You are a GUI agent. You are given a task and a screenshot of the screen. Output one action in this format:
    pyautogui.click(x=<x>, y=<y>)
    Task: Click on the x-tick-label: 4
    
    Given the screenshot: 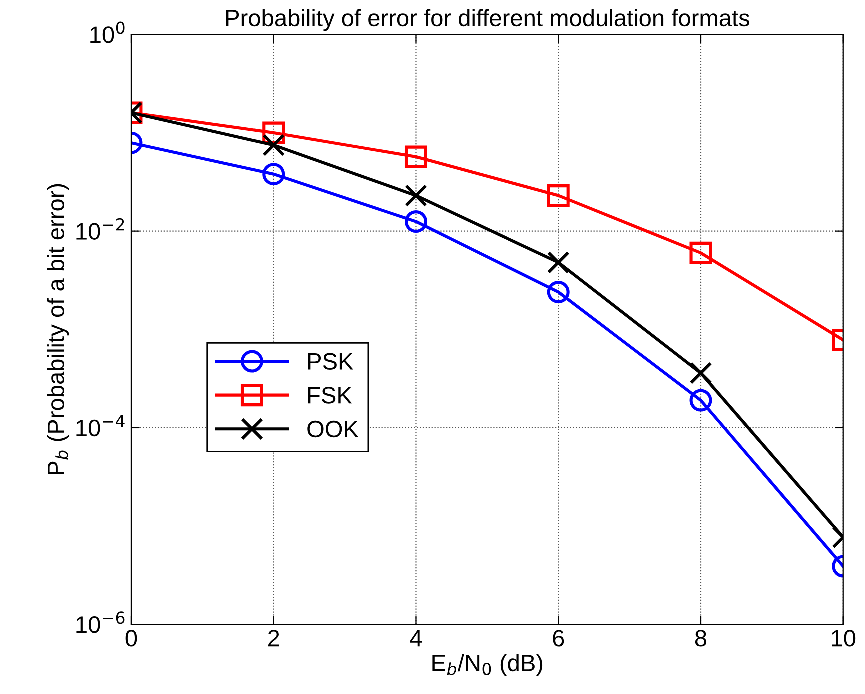 What is the action you would take?
    pyautogui.click(x=416, y=638)
    